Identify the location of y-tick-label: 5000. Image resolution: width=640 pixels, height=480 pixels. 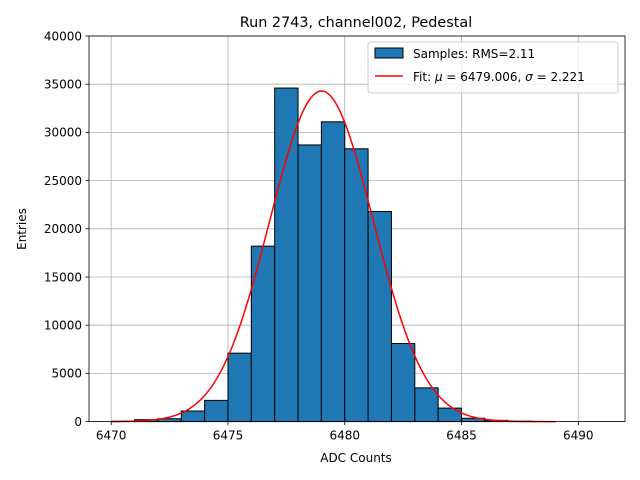
(66, 374).